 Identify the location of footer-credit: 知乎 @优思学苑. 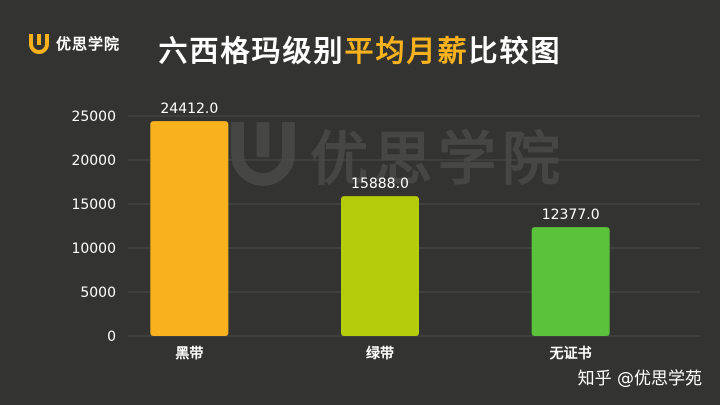
(639, 379).